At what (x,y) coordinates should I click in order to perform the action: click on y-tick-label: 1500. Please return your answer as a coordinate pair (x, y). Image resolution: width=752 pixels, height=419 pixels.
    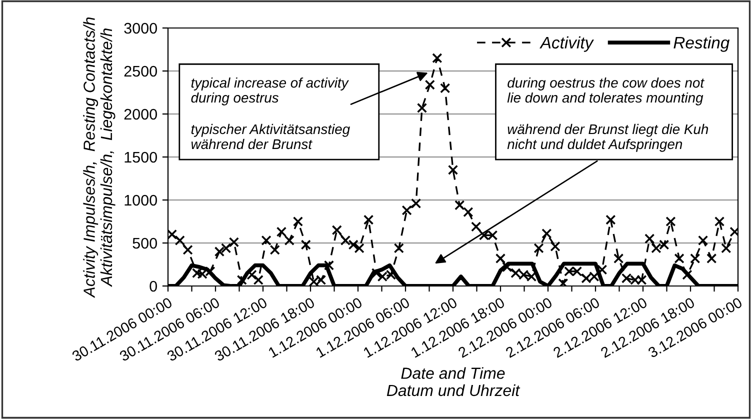
    Looking at the image, I should click on (140, 157).